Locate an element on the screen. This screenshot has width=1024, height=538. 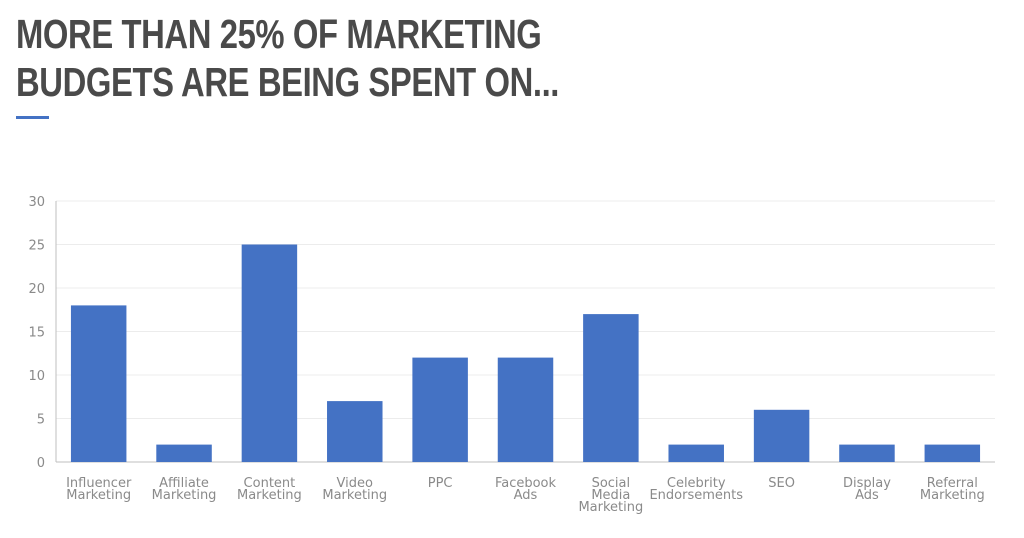
x-tick-label: Affiliate Marketing is located at coordinates (184, 489).